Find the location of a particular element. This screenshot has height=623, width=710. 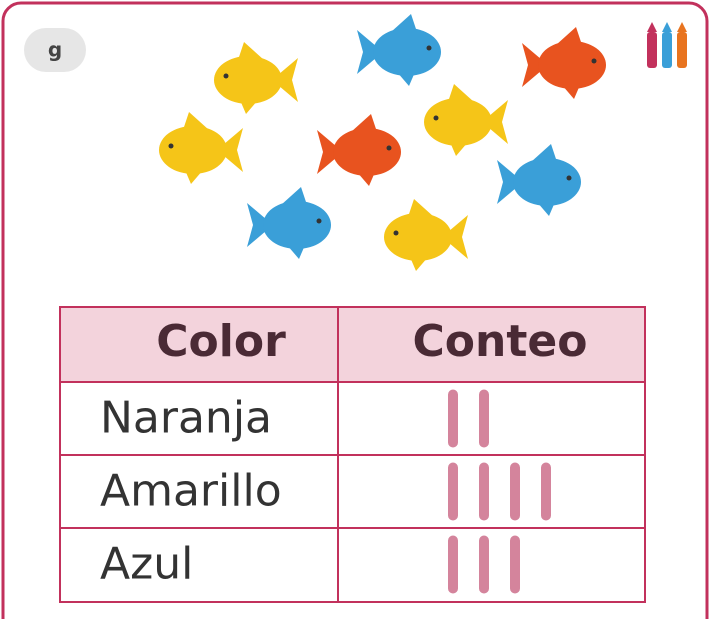

header-row is located at coordinates (352, 344).